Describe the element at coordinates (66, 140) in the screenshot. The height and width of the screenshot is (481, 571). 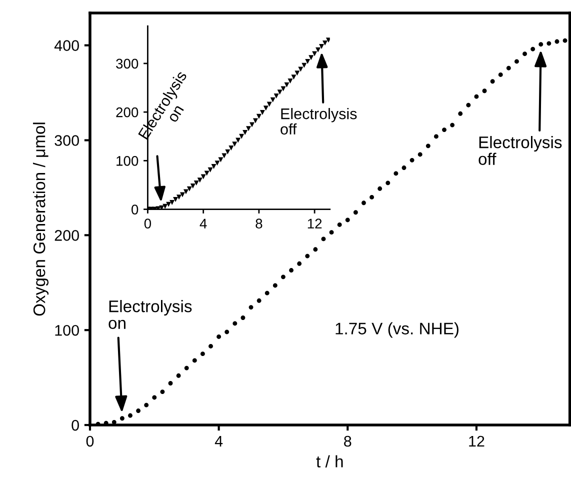
I see `y-tick-label: 300` at that location.